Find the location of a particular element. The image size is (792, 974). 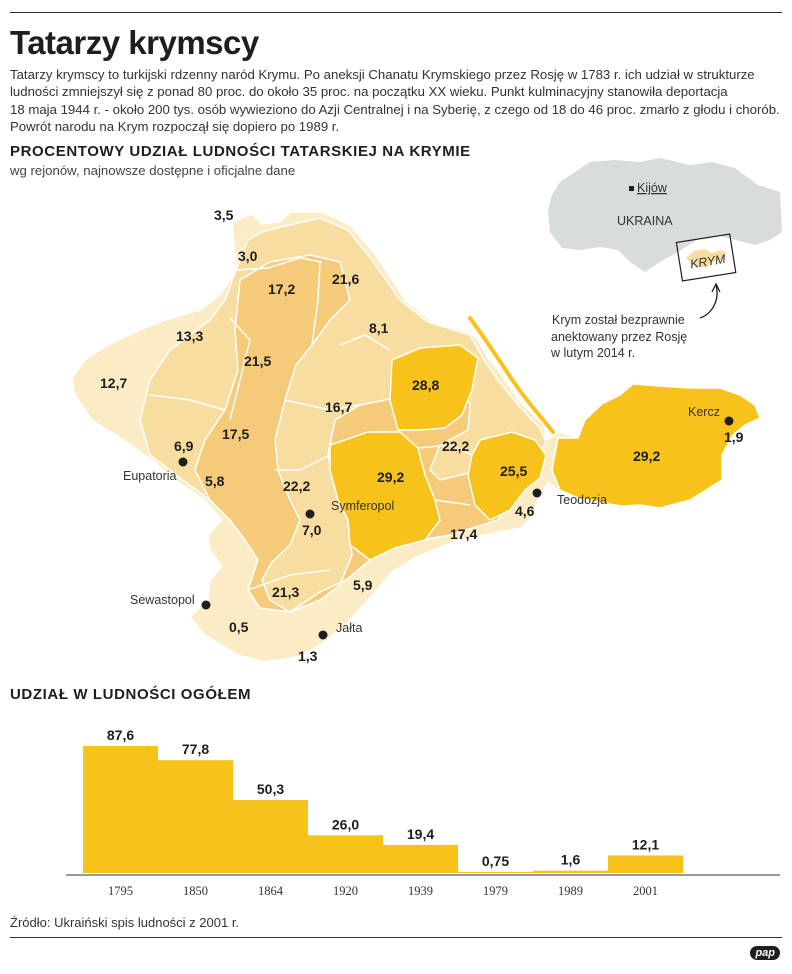

pap-logo: pap is located at coordinates (765, 953).